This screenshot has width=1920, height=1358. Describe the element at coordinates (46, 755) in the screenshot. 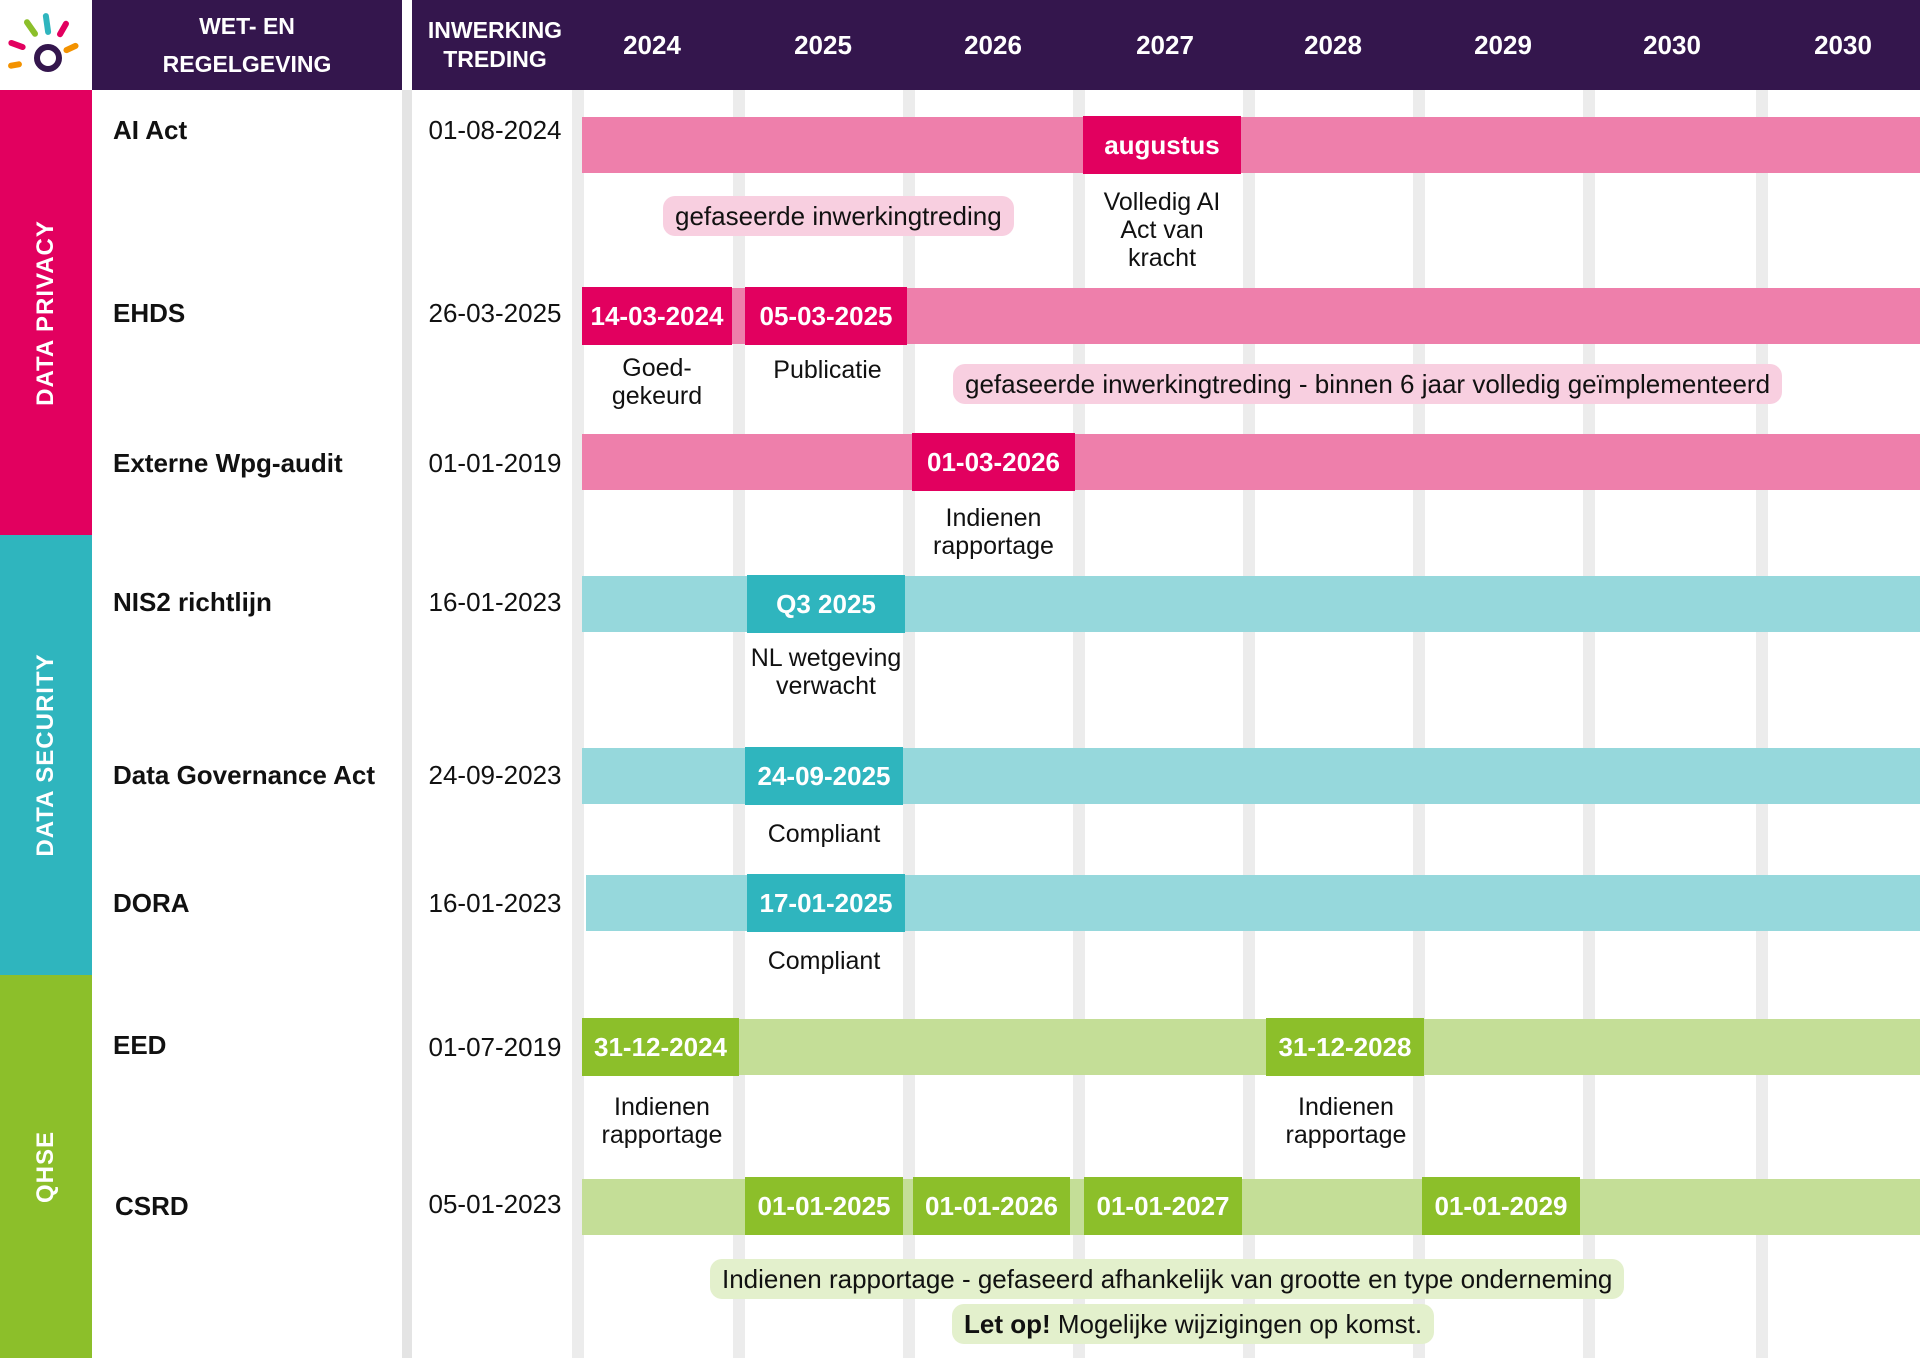

I see `category-data-security: DATA SECURITY` at that location.